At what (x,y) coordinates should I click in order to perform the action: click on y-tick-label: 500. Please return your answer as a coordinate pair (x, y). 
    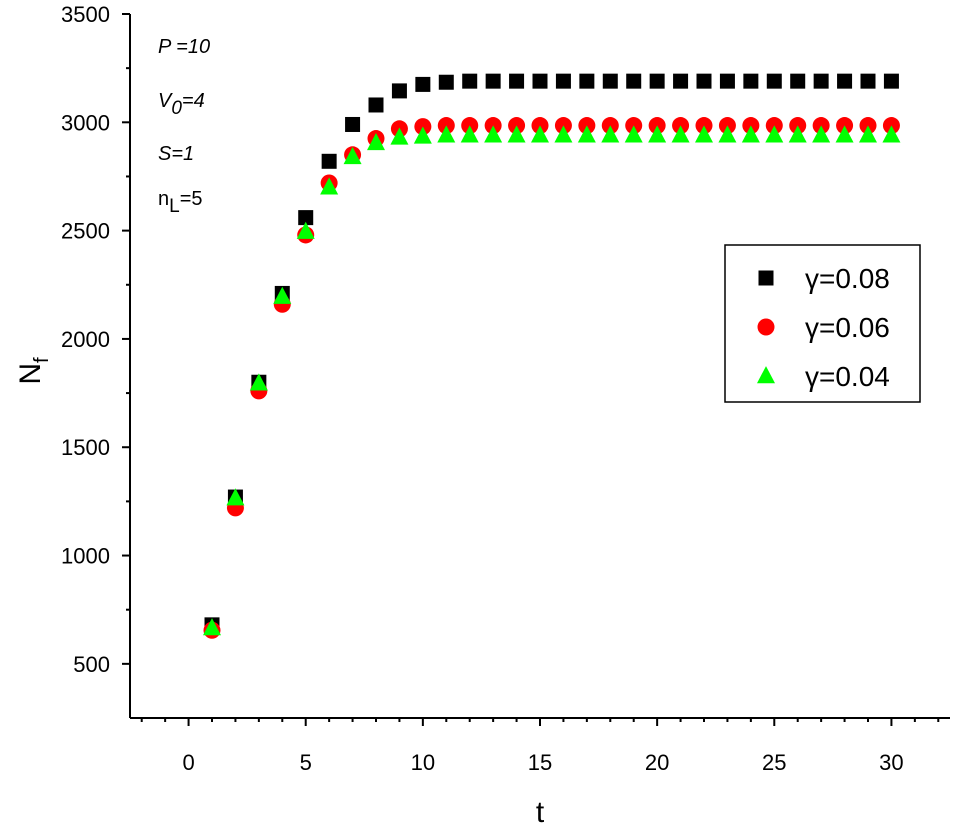
    Looking at the image, I should click on (91, 664).